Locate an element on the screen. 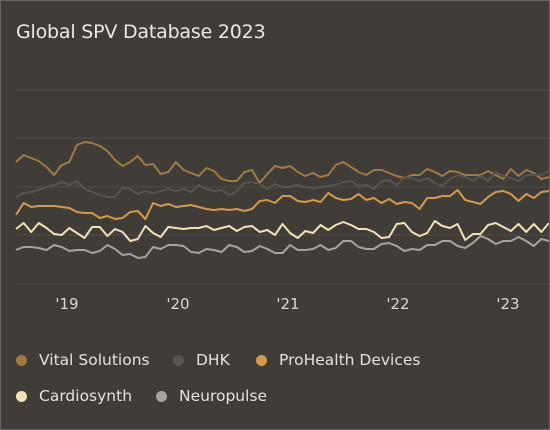  chart-title: Global SPV Database 2023 is located at coordinates (141, 32).